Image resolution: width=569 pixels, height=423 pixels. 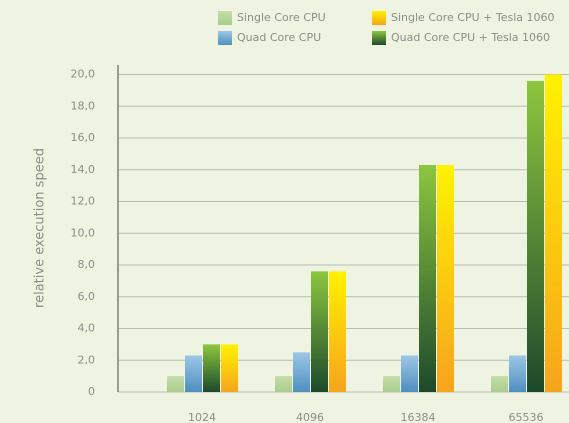 What do you see at coordinates (279, 37) in the screenshot?
I see `legend-label: Quad Core CPU` at bounding box center [279, 37].